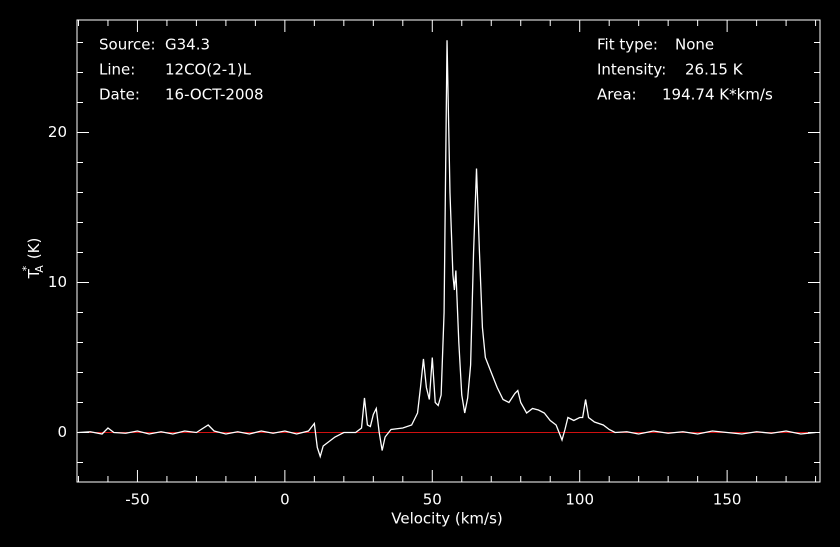  I want to click on x-tick-label: 150, so click(727, 500).